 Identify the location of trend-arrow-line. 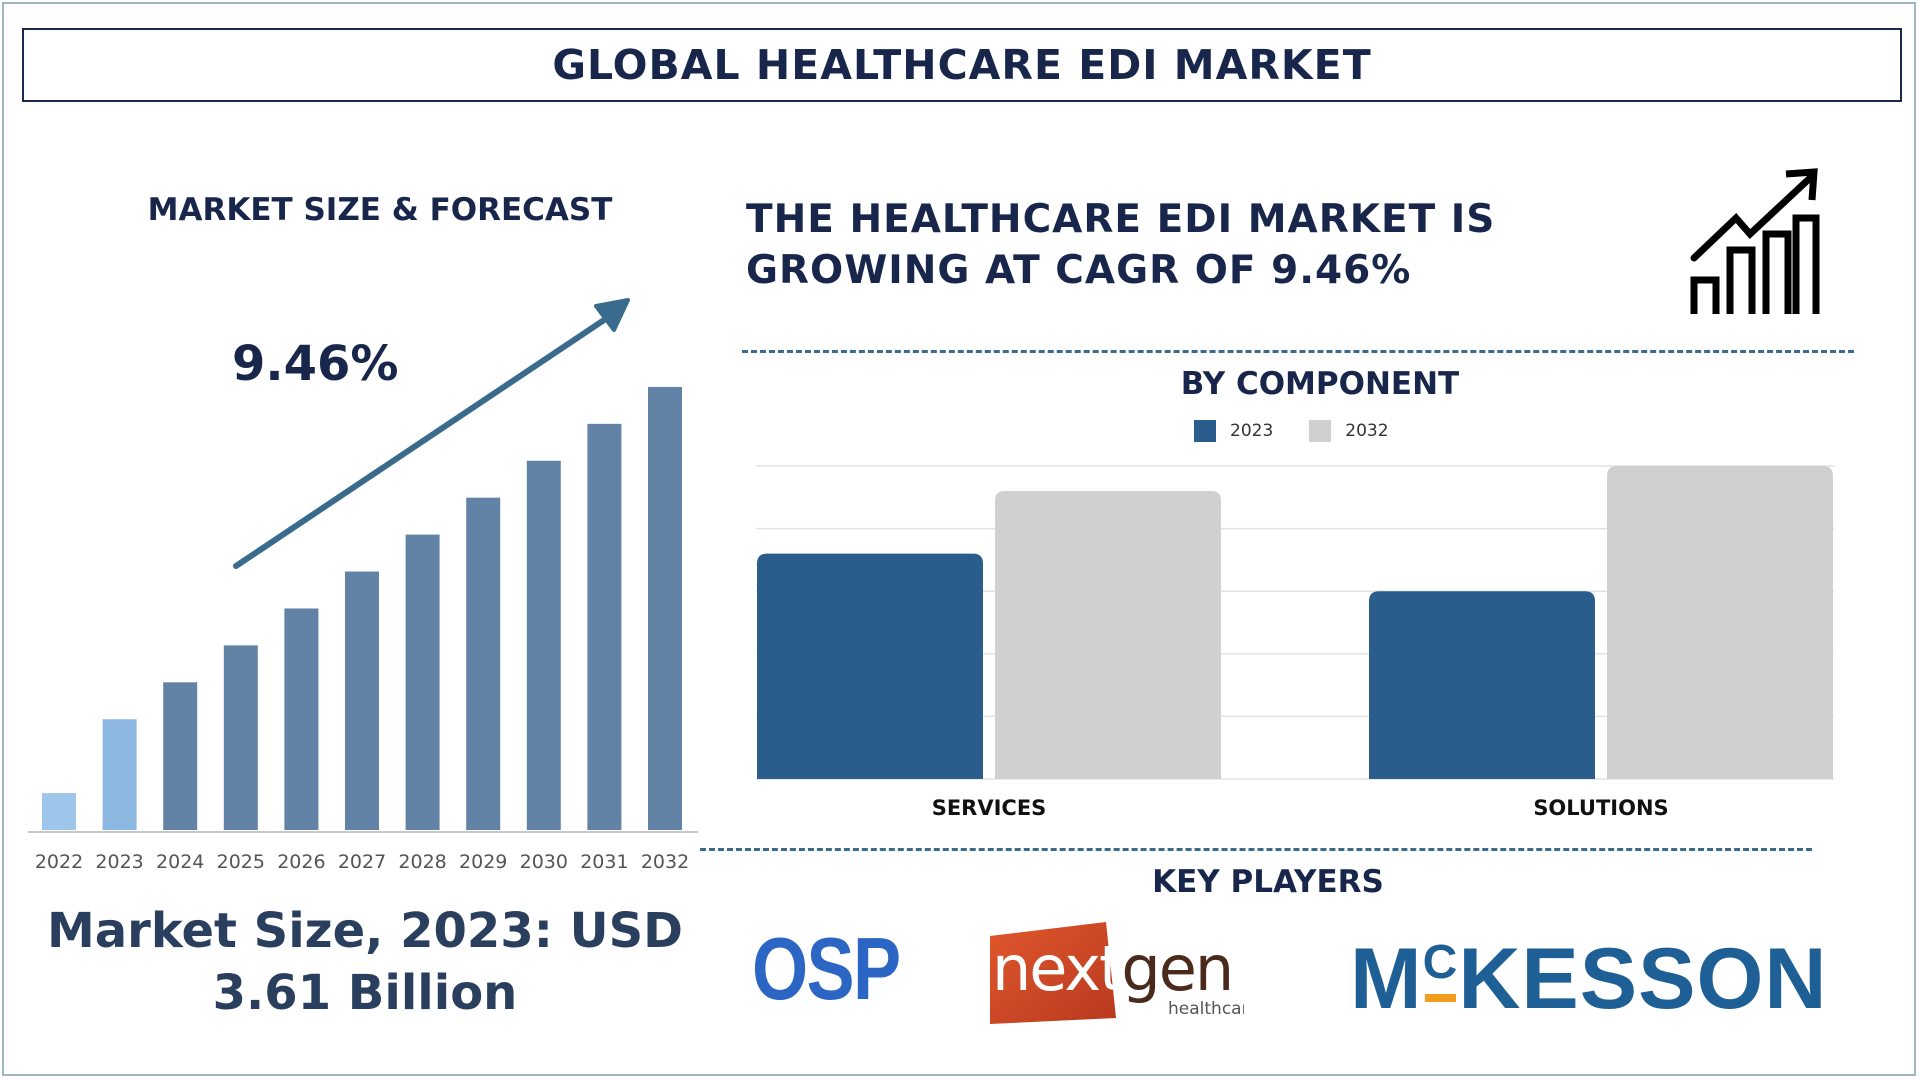
(426, 439).